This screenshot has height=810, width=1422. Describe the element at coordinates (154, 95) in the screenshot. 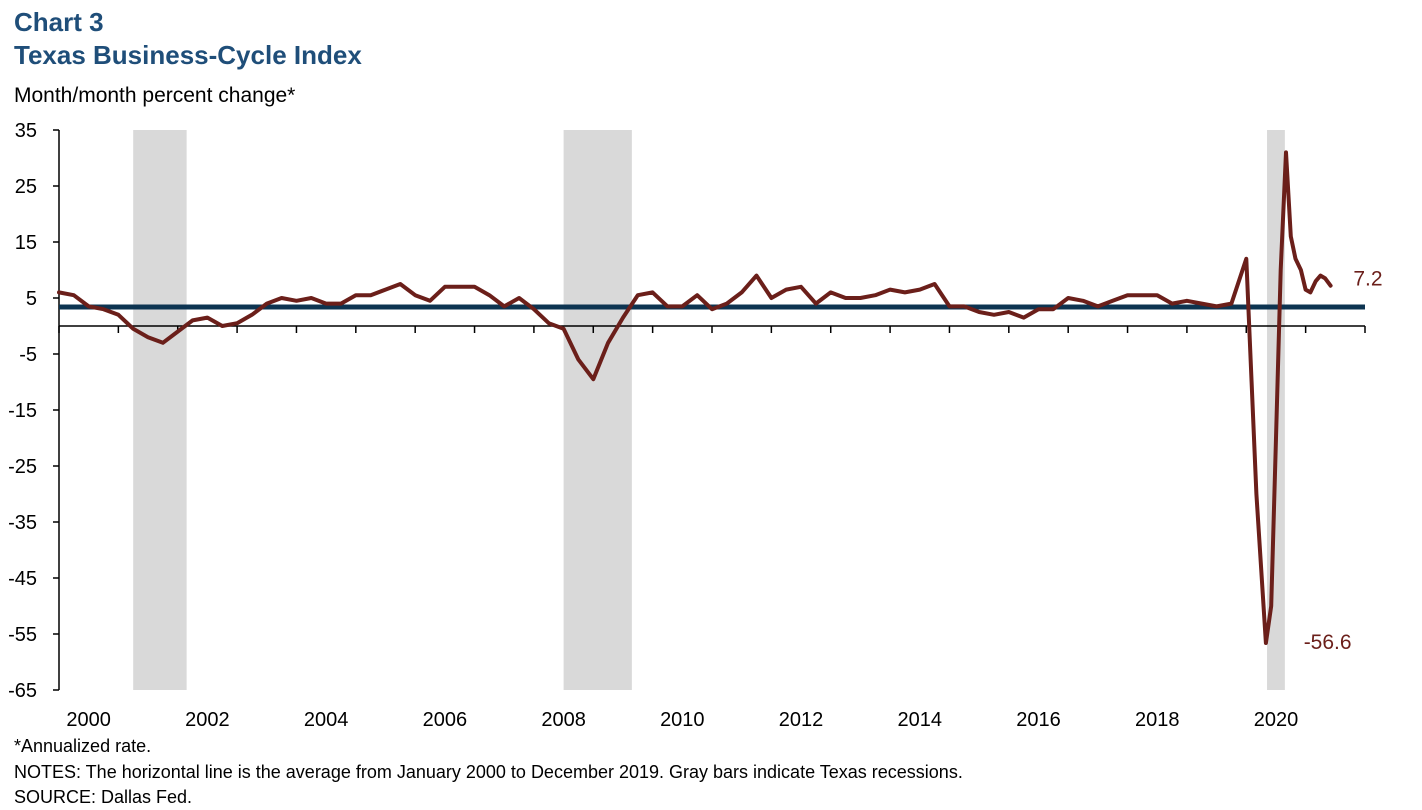

I see `y-axis-label: Month/month percent change*` at that location.